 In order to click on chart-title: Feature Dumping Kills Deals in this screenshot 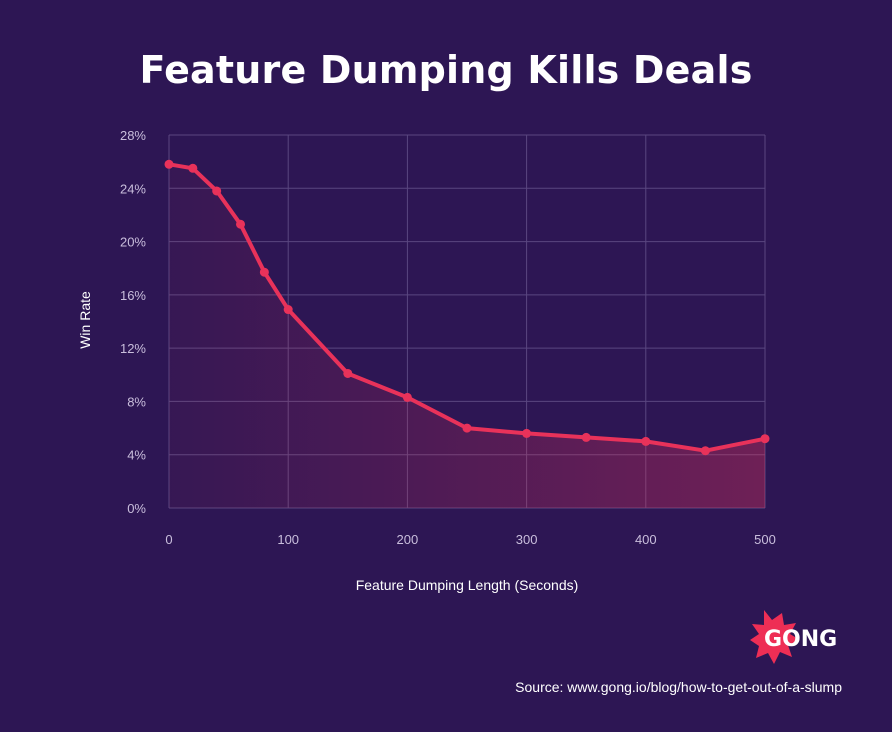, I will do `click(446, 70)`.